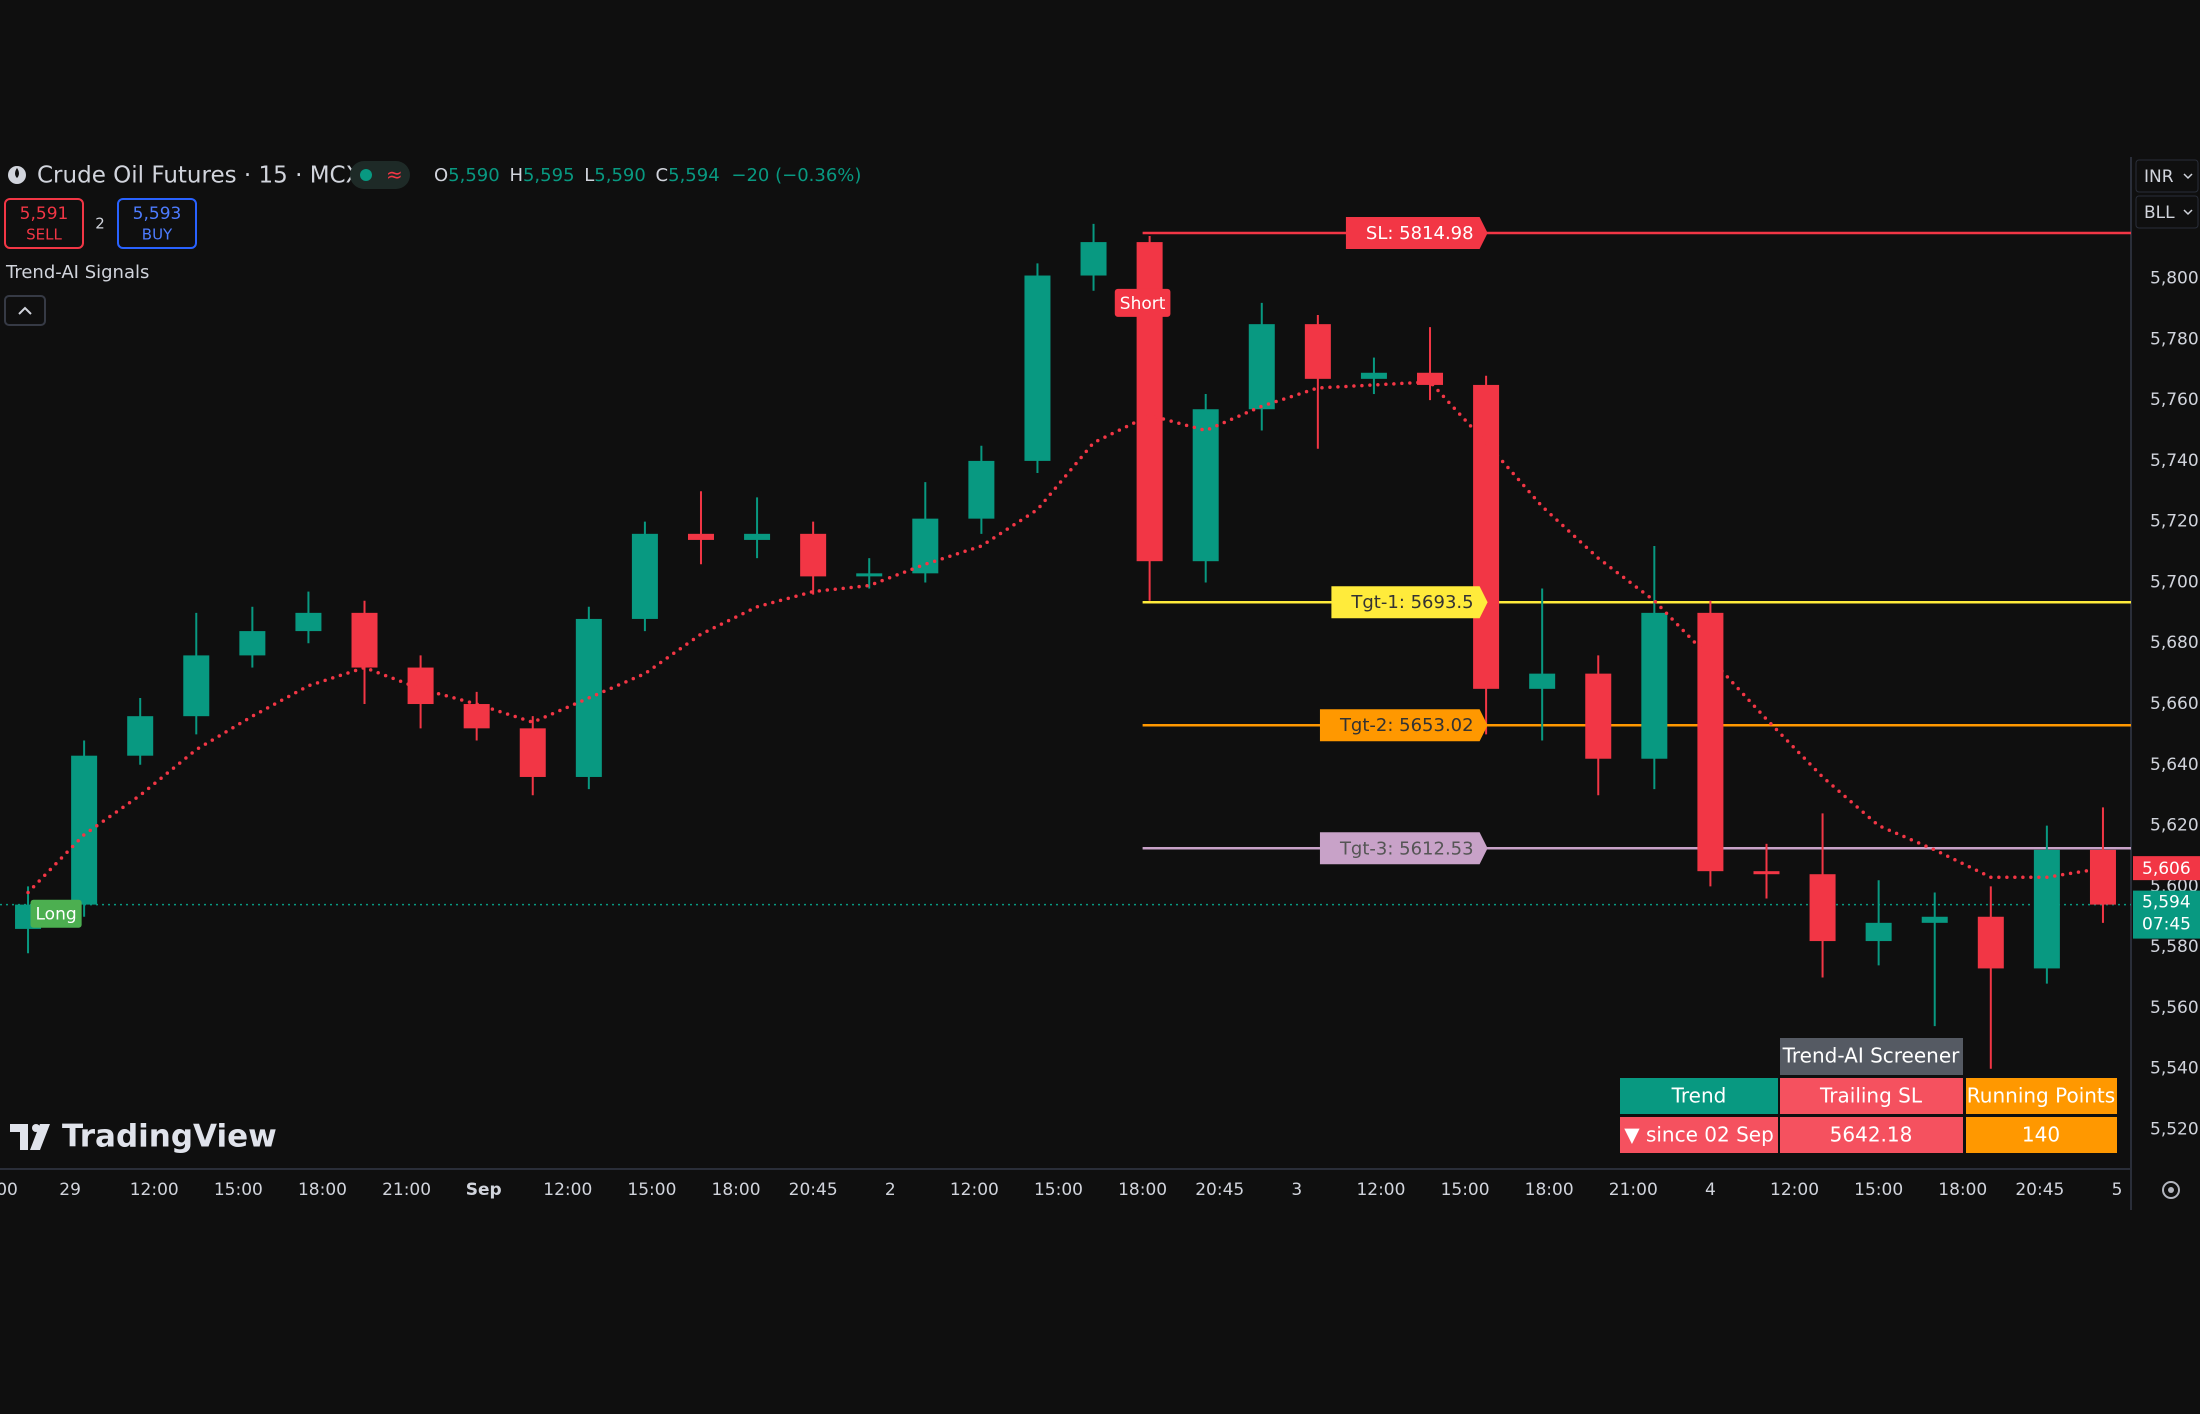  Describe the element at coordinates (77, 272) in the screenshot. I see `indicator-title: Trend-AI Signals` at that location.